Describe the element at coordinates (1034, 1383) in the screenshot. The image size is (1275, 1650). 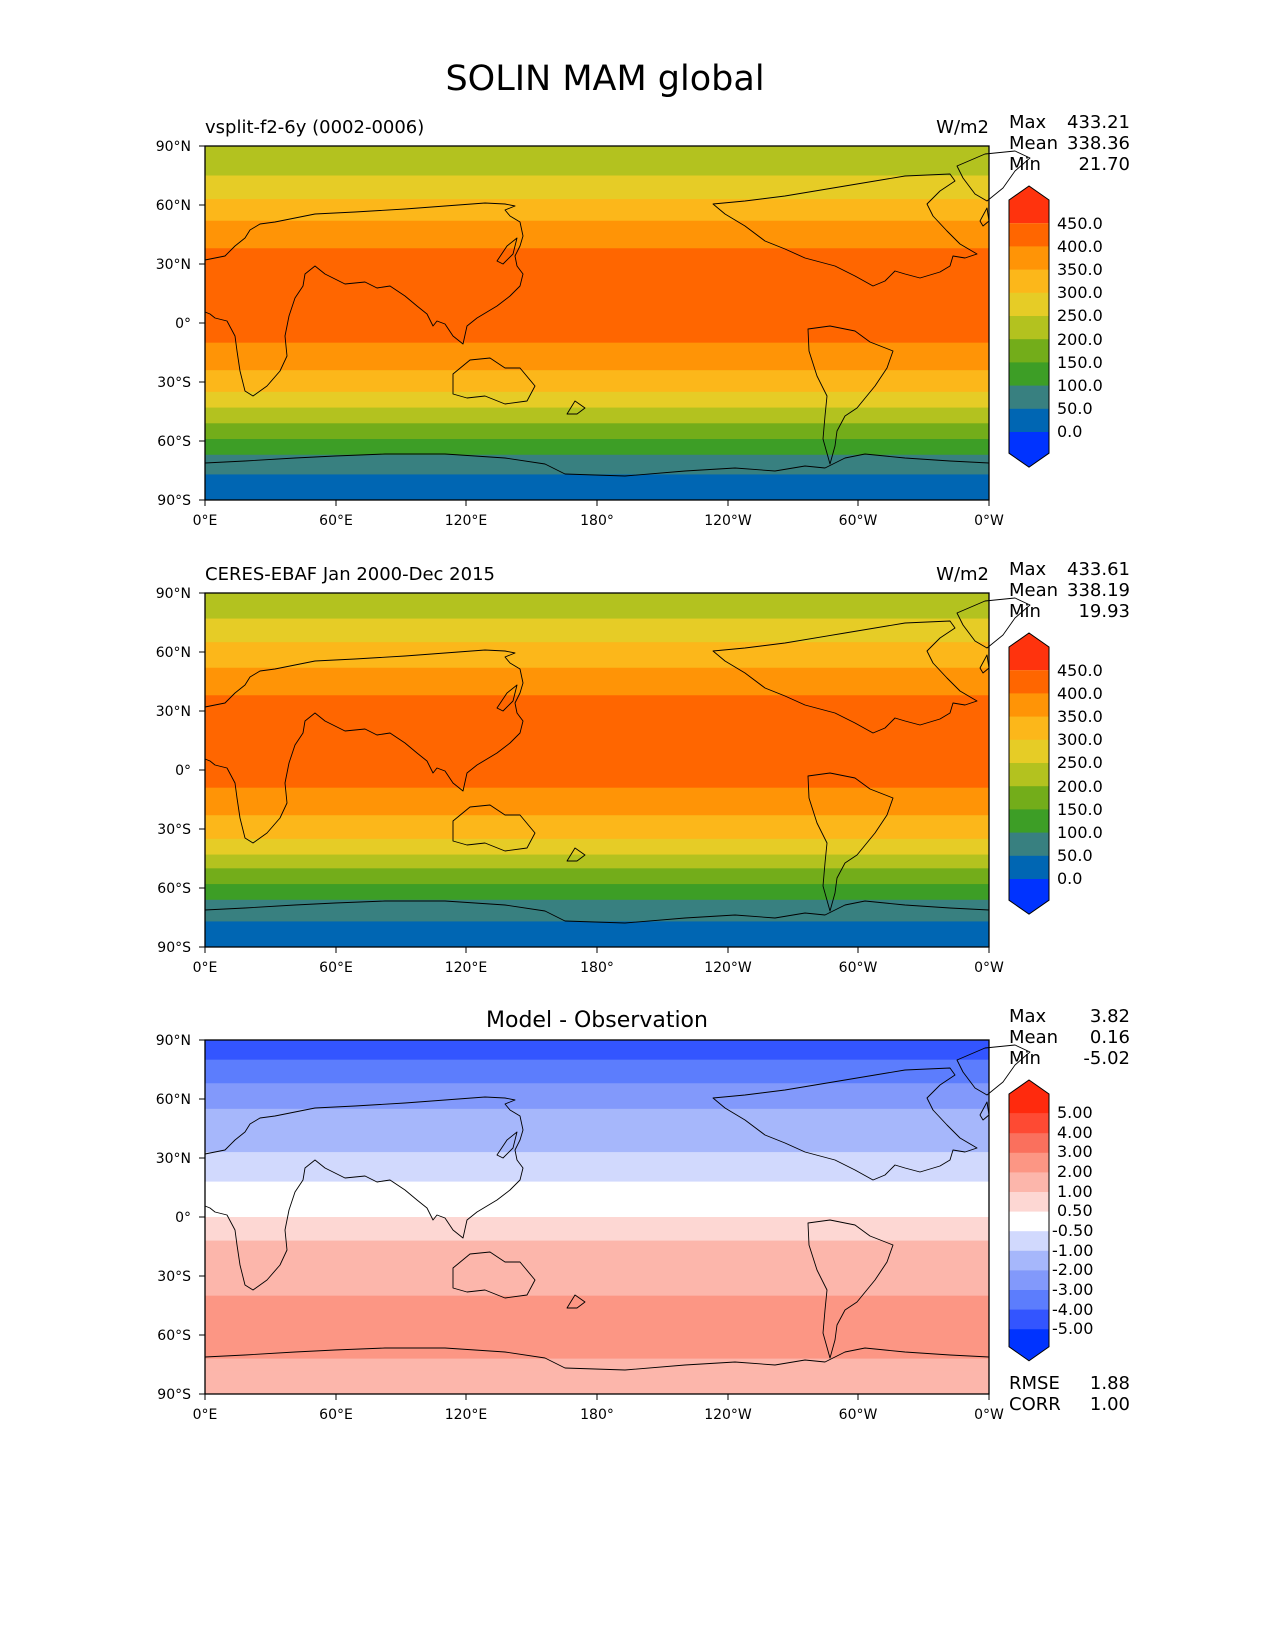
I see `svg-text: RMSE` at that location.